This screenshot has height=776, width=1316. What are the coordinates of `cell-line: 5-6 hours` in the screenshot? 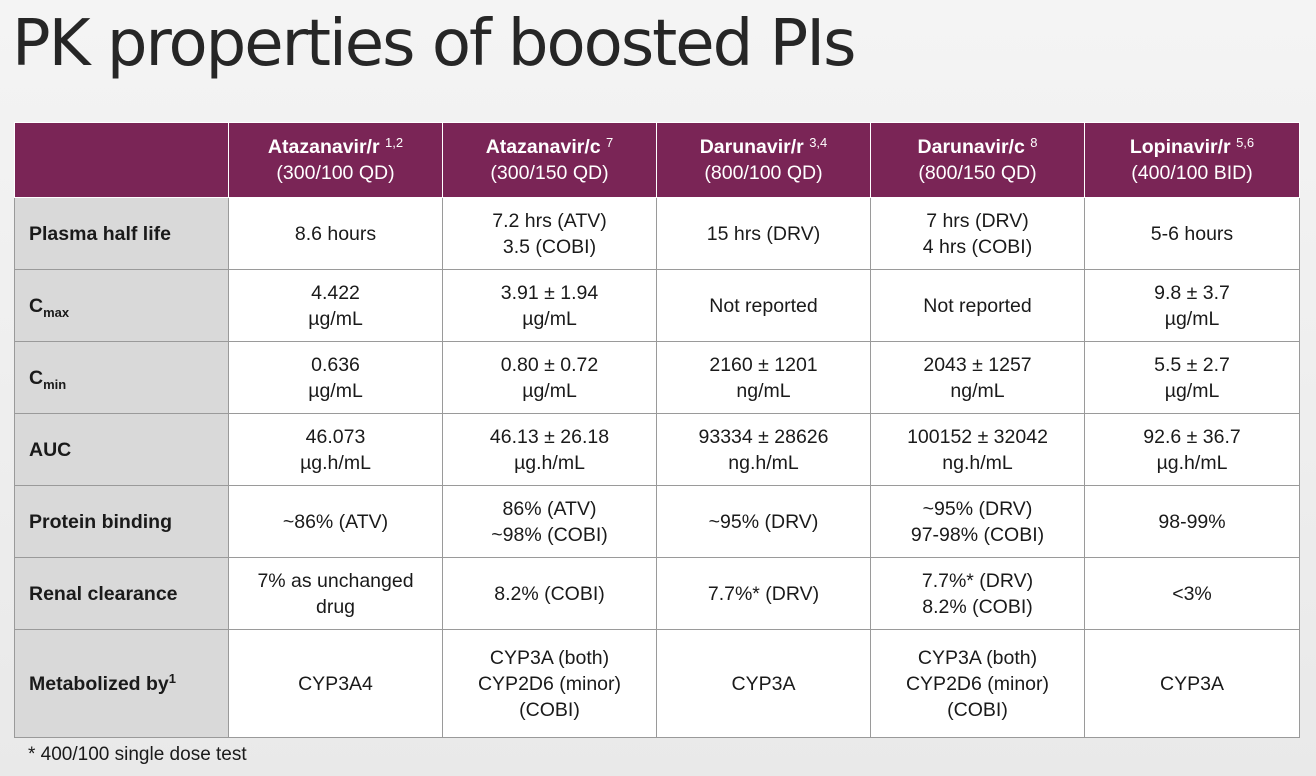 It's located at (1192, 233).